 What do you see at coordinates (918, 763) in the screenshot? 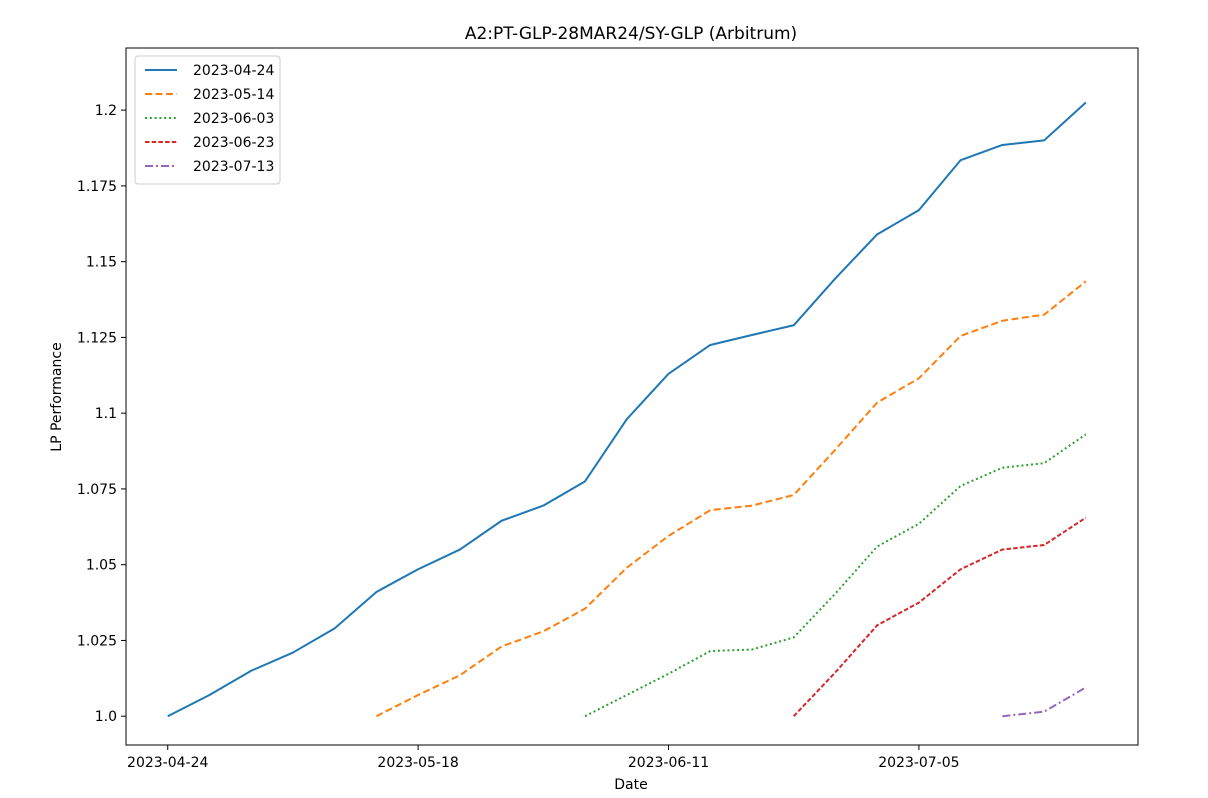
I see `x-tick-label-3: 2023-07-05` at bounding box center [918, 763].